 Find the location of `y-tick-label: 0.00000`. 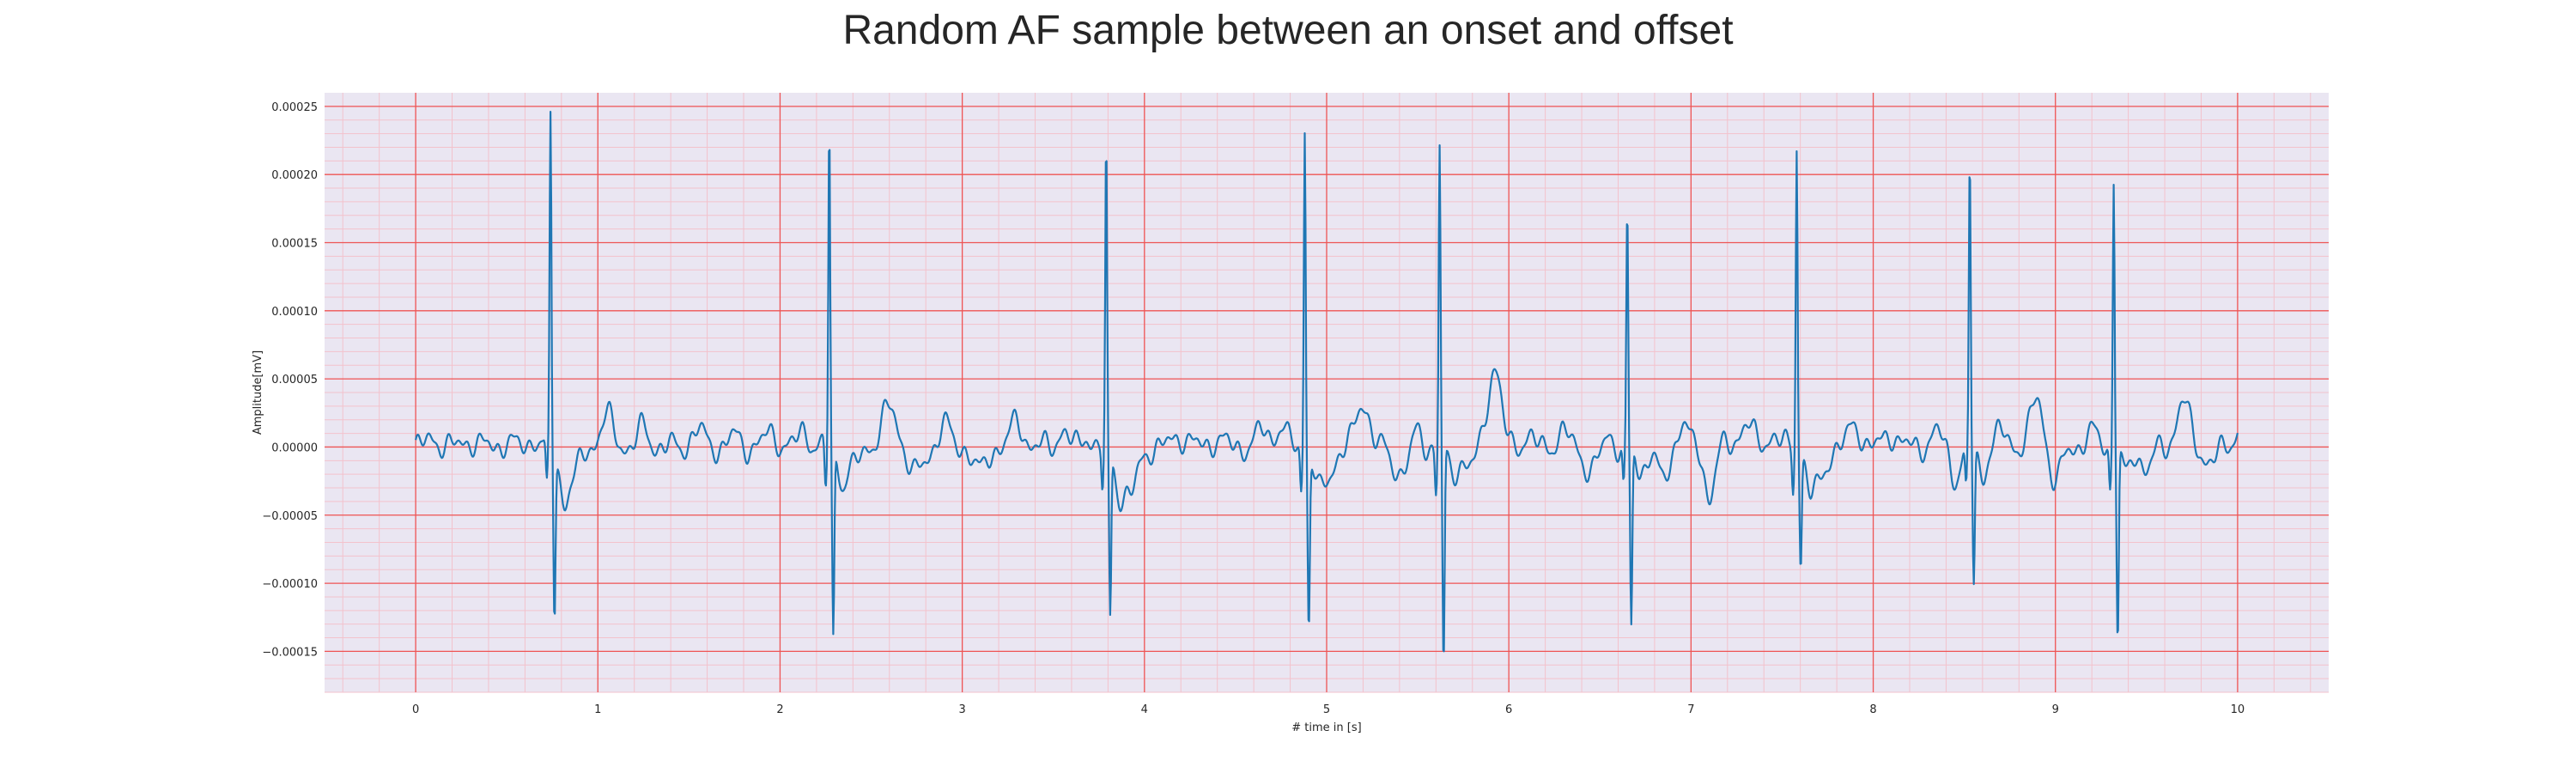

y-tick-label: 0.00000 is located at coordinates (294, 447).